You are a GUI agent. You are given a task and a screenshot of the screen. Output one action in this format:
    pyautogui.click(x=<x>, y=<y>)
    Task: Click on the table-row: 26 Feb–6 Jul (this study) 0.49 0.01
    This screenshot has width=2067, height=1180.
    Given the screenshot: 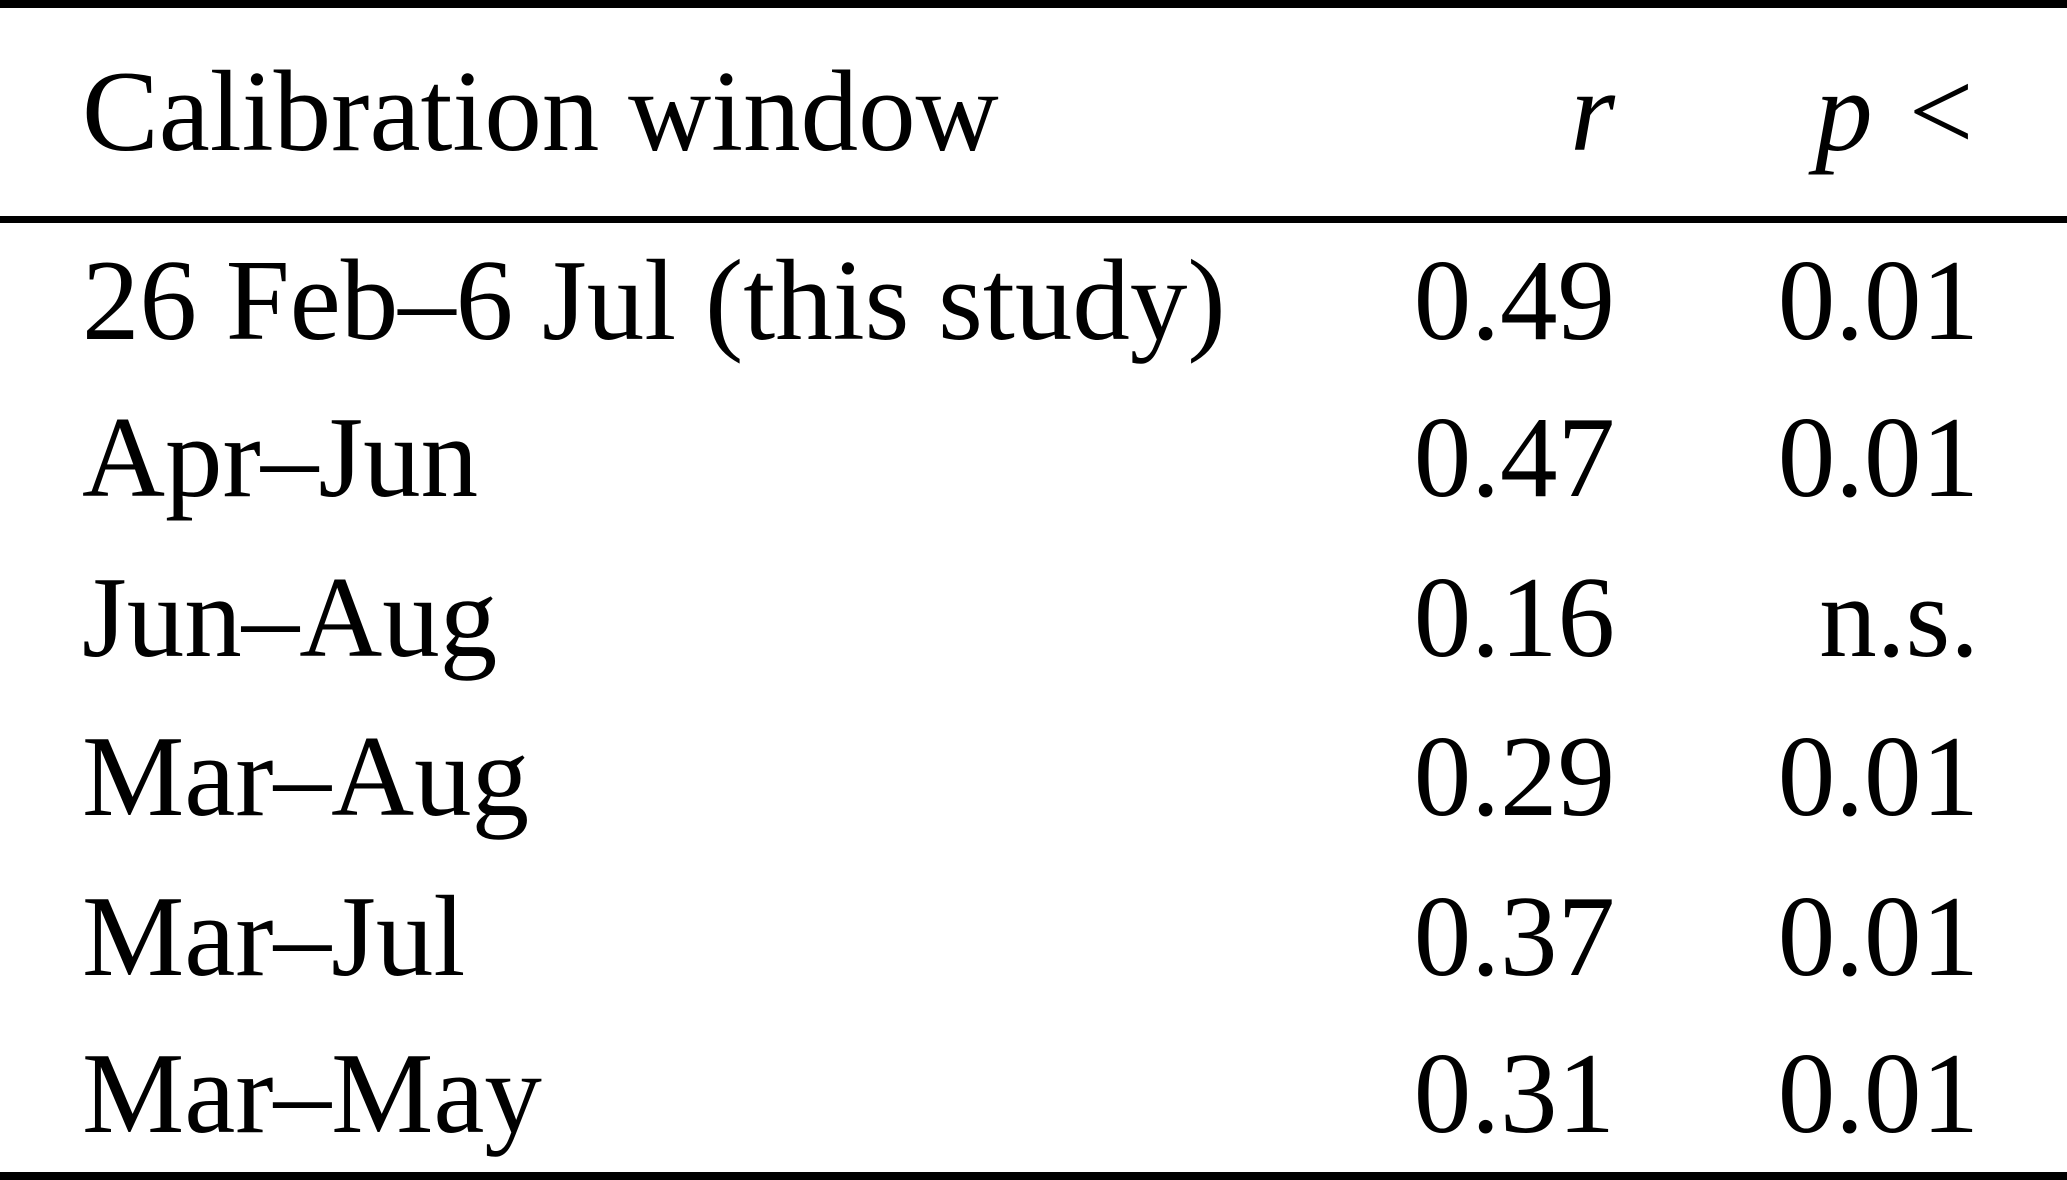 What is the action you would take?
    pyautogui.click(x=1033, y=299)
    